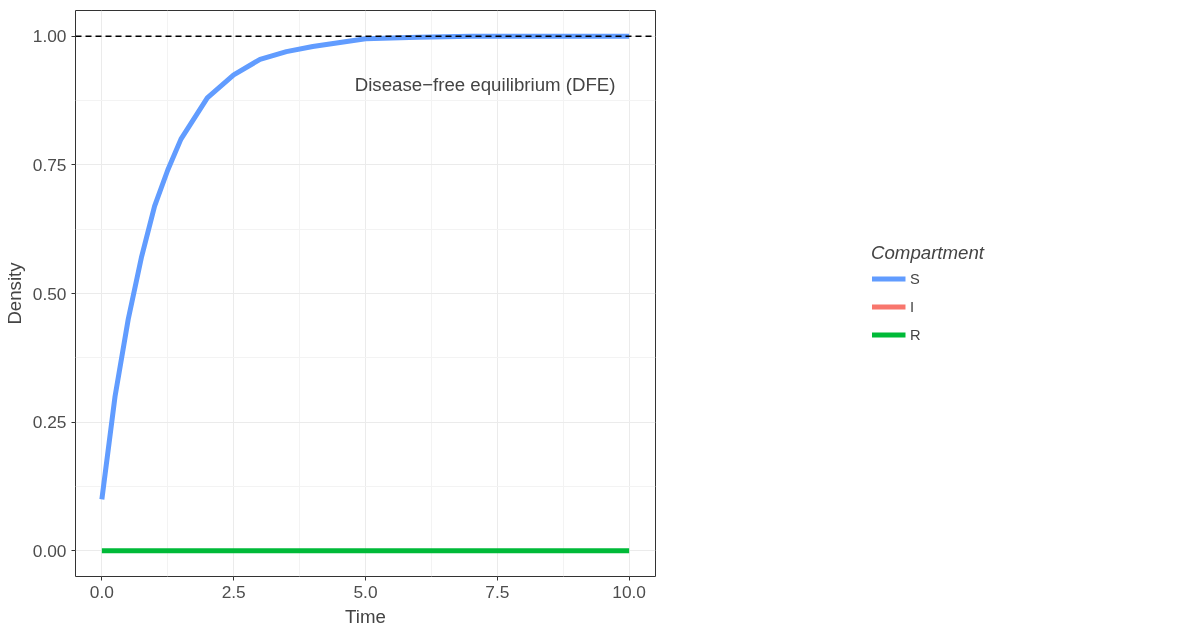 The height and width of the screenshot is (629, 1200). What do you see at coordinates (49, 36) in the screenshot?
I see `y-tick-label: 1.00` at bounding box center [49, 36].